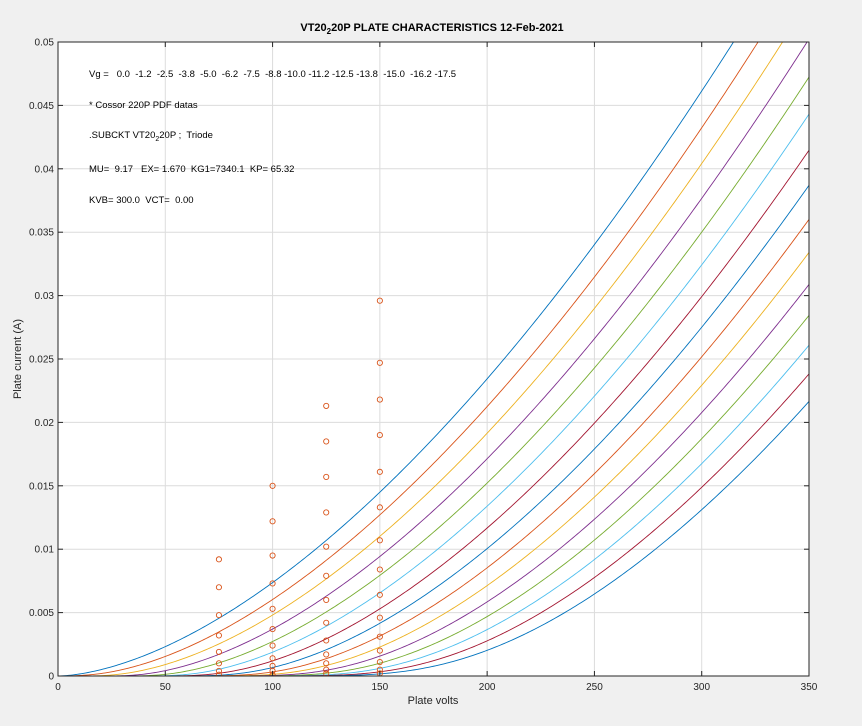  I want to click on y-tick-label: 0.04, so click(45, 169).